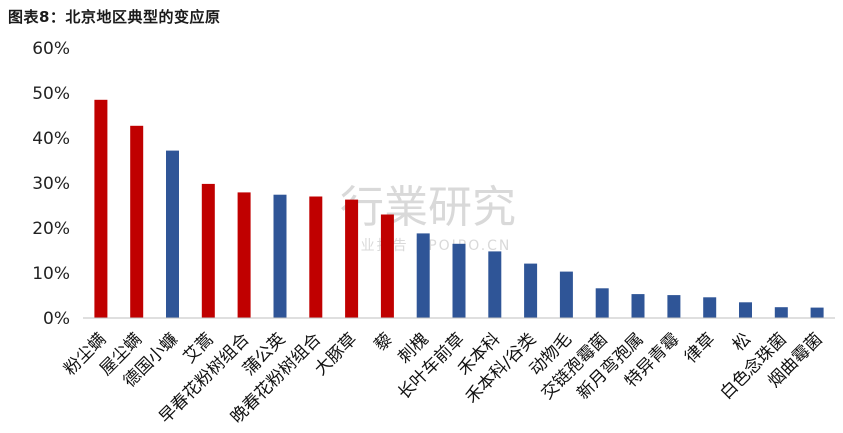 The width and height of the screenshot is (843, 433). I want to click on y-tick-label: 30%, so click(51, 184).